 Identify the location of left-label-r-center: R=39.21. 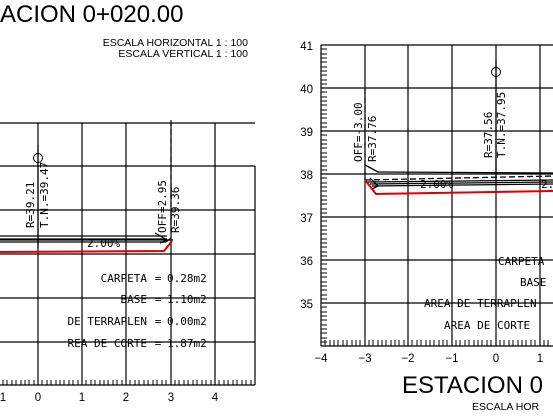
(30, 205).